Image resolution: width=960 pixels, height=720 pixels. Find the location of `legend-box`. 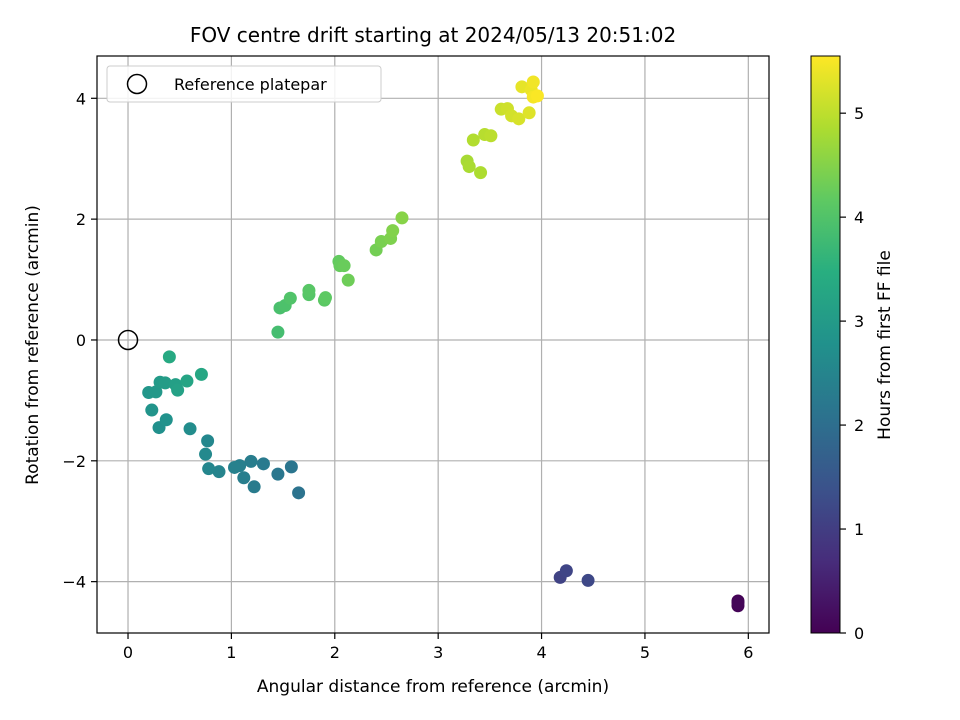

legend-box is located at coordinates (244, 84).